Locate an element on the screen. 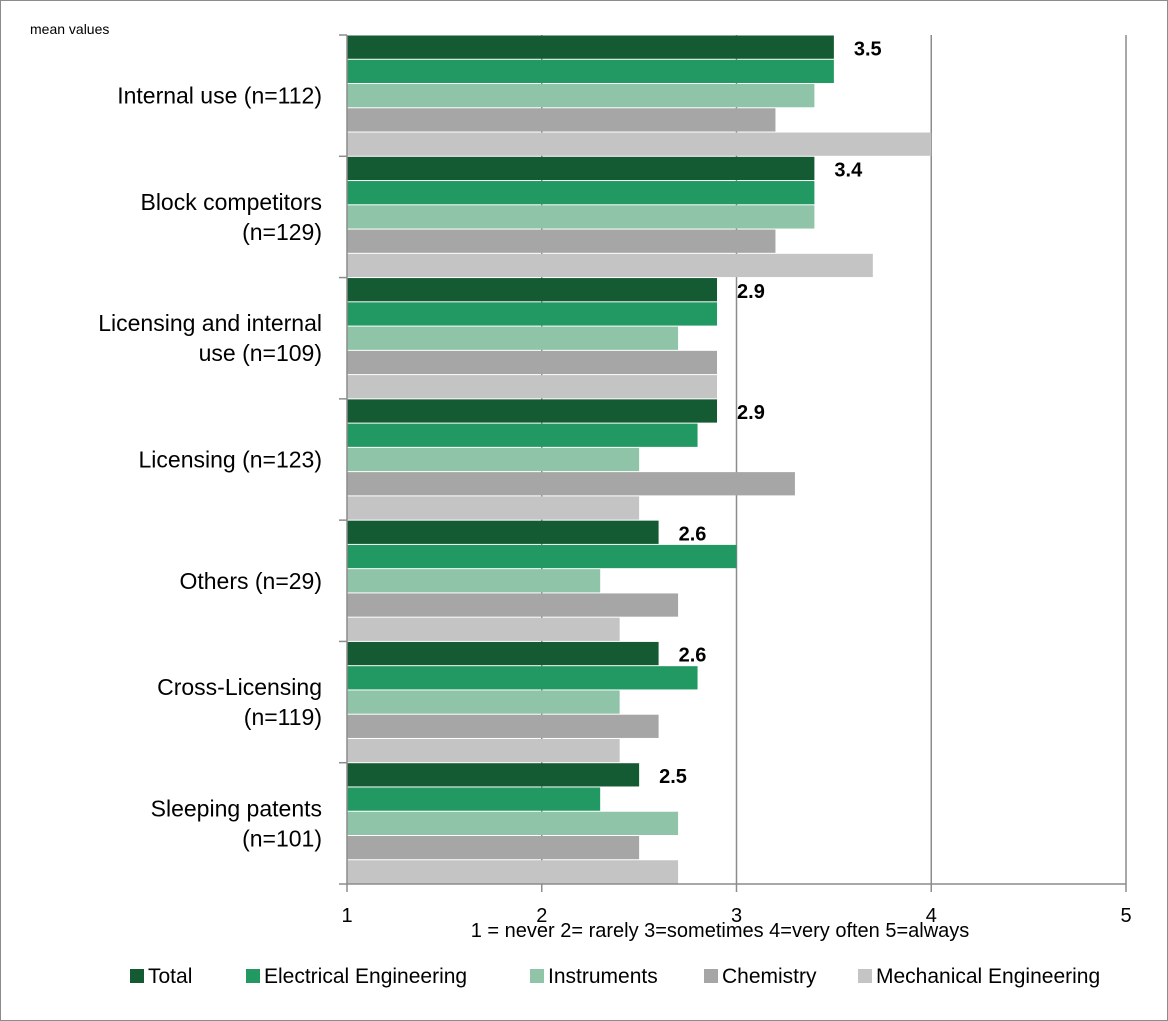 This screenshot has height=1021, width=1168. category-label: Cross-Licensing is located at coordinates (239, 687).